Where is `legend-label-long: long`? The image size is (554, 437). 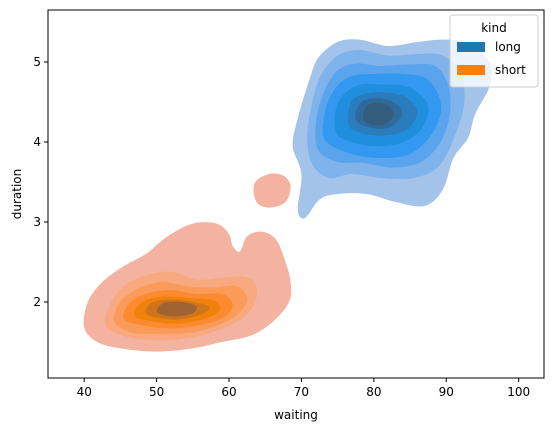 legend-label-long: long is located at coordinates (508, 47).